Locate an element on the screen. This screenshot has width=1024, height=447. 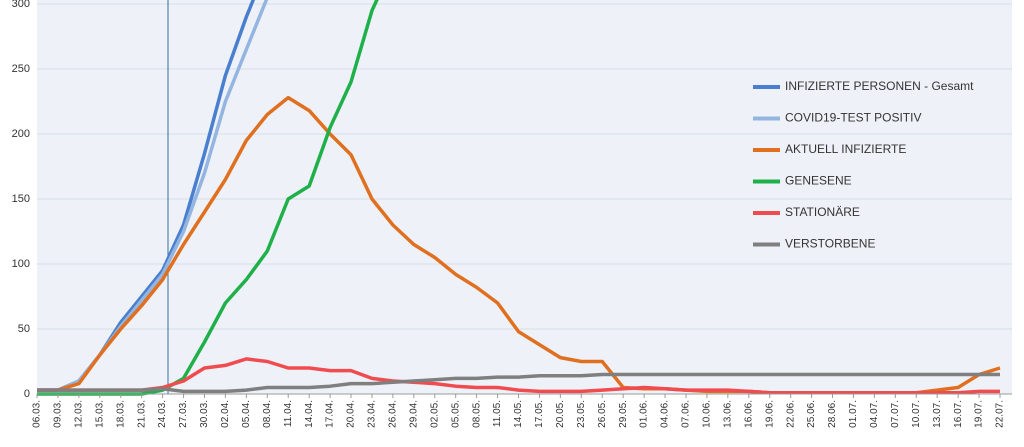
x-tick-label: 07.06. is located at coordinates (686, 414).